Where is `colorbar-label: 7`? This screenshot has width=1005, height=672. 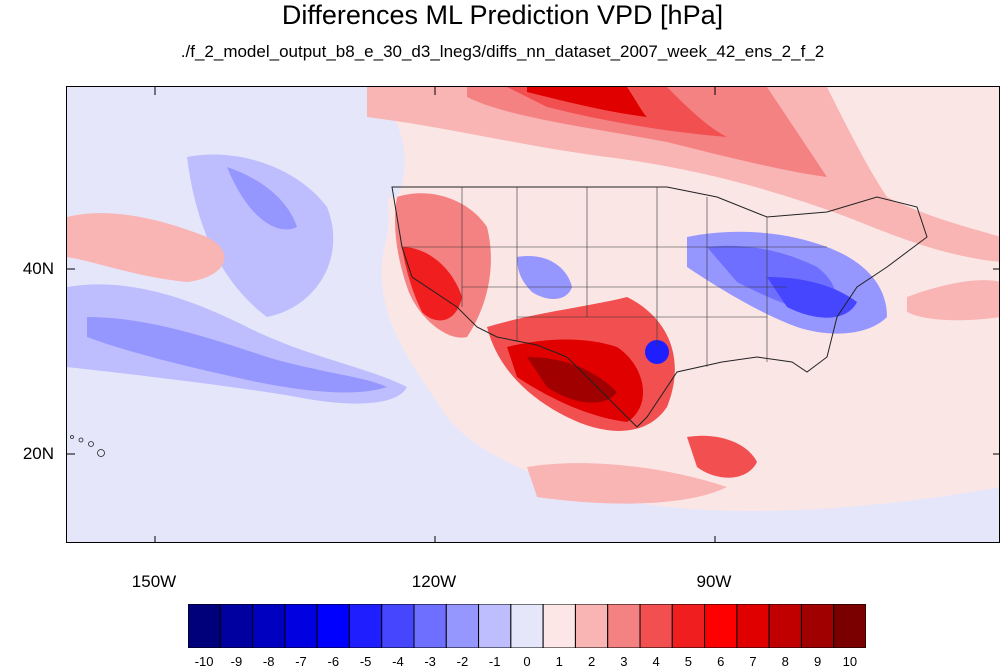
colorbar-label: 7 is located at coordinates (753, 661).